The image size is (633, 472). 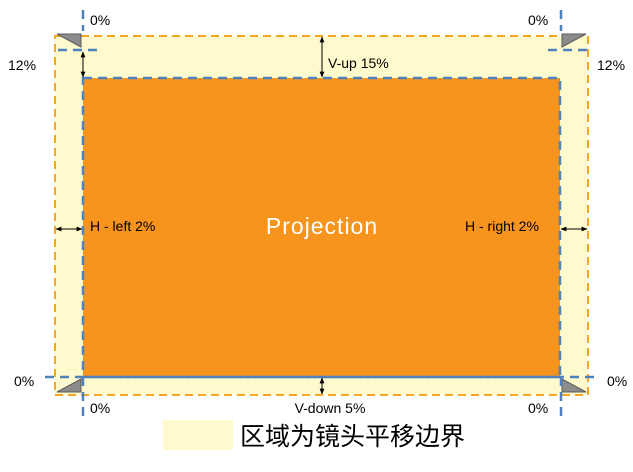 I want to click on corner-label-top-left: 0%, so click(x=100, y=20).